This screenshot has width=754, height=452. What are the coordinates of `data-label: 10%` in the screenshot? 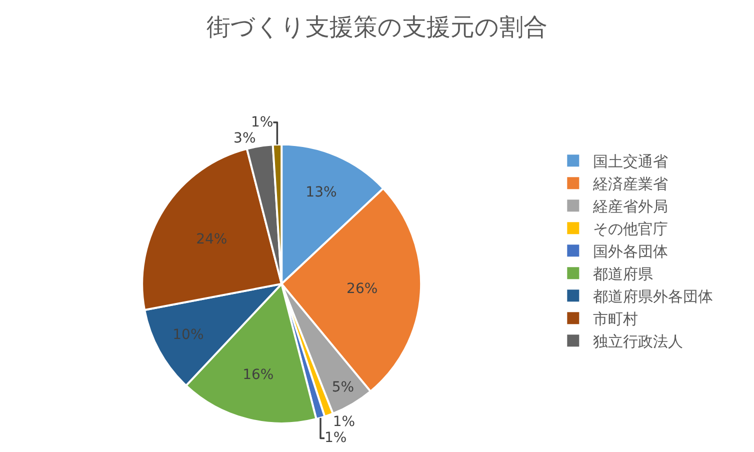 It's located at (188, 335).